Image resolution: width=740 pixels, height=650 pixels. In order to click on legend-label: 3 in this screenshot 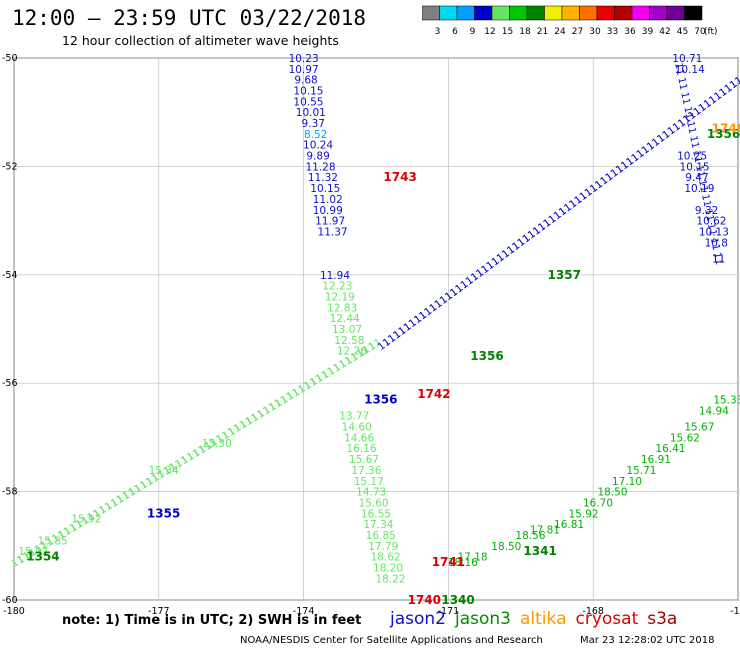, I will do `click(438, 32)`.